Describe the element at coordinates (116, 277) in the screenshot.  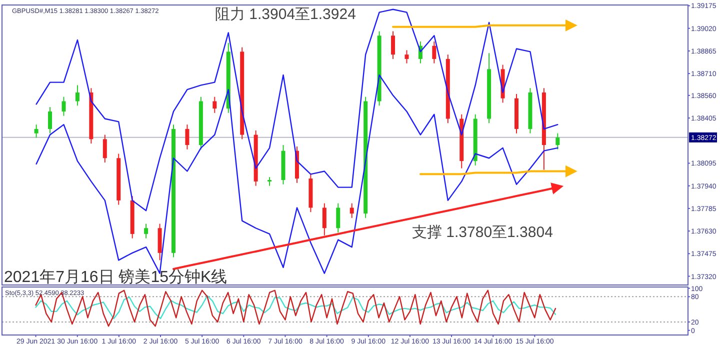
I see `text: 2021年7月16日 镑美15分钟K线` at that location.